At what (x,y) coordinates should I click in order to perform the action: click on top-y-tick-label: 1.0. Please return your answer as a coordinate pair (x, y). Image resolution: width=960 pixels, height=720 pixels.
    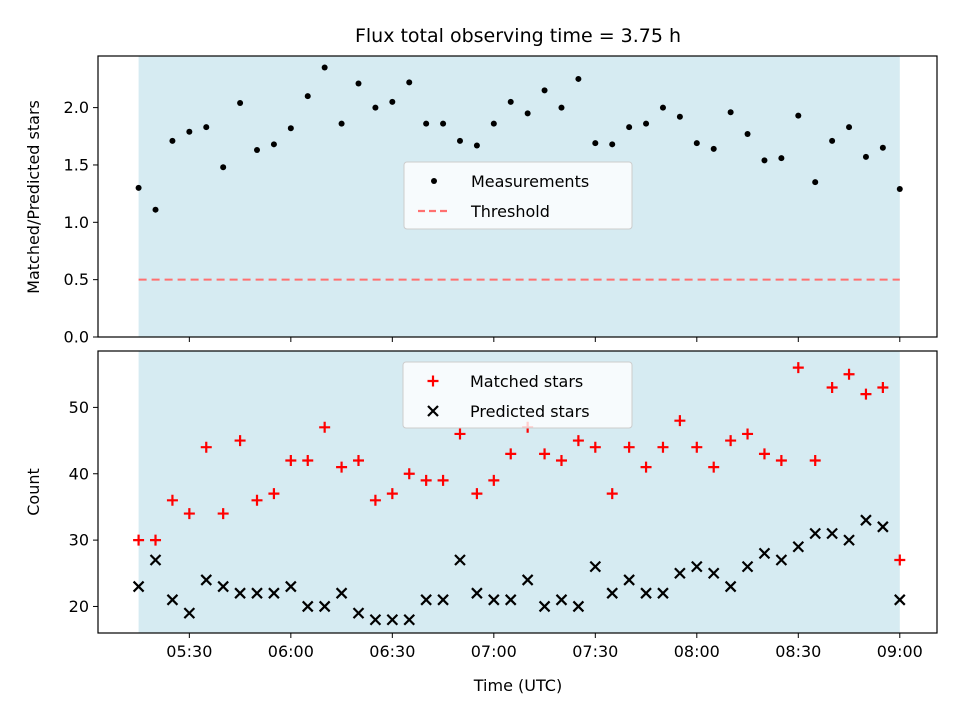
    Looking at the image, I should click on (76, 222).